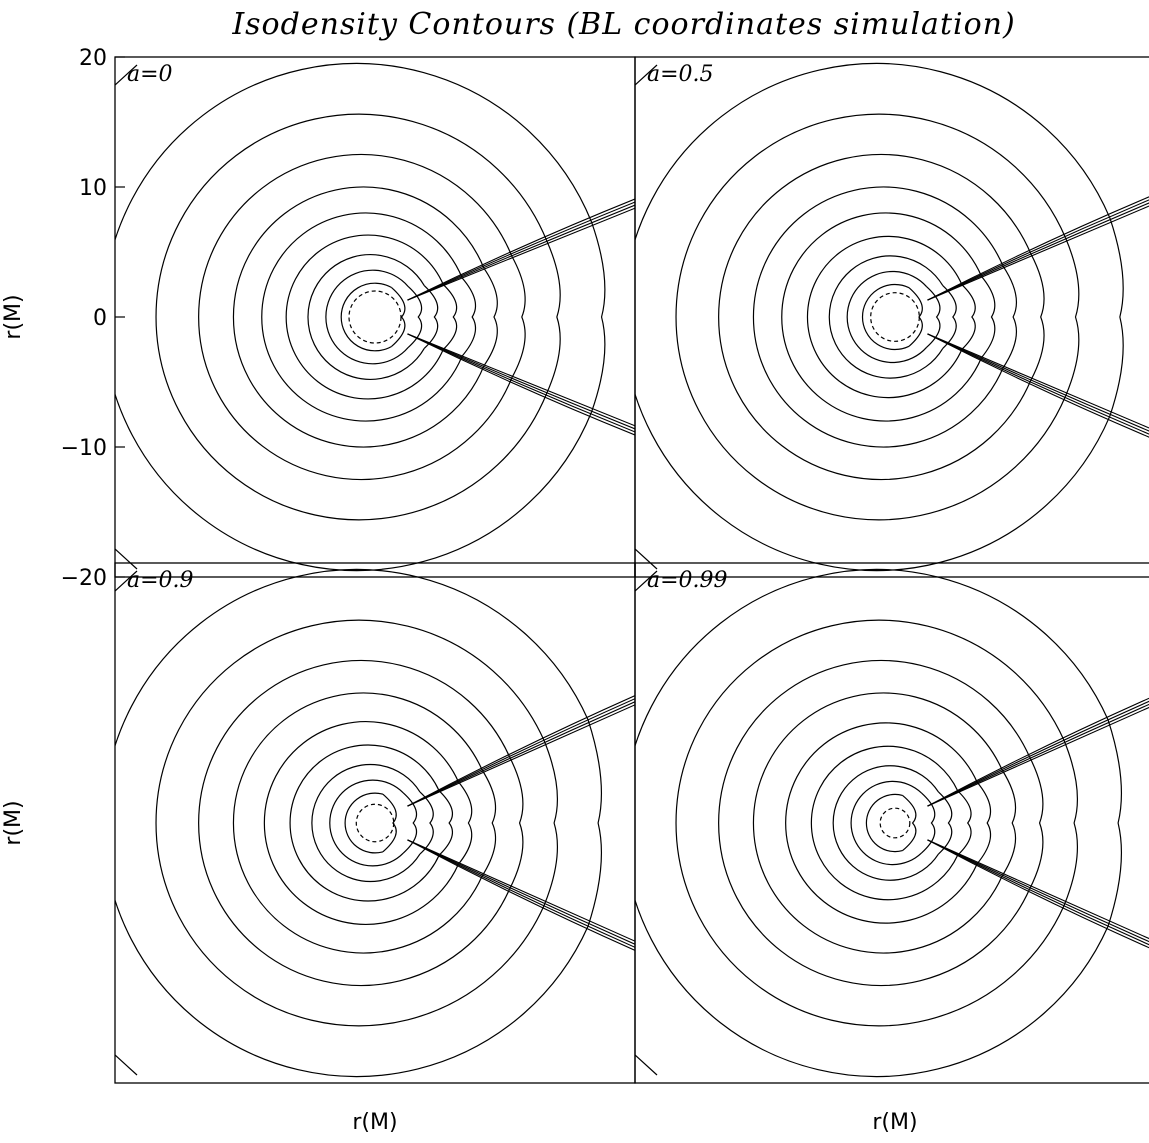  Describe the element at coordinates (93, 58) in the screenshot. I see `y-tick-label: 20` at that location.